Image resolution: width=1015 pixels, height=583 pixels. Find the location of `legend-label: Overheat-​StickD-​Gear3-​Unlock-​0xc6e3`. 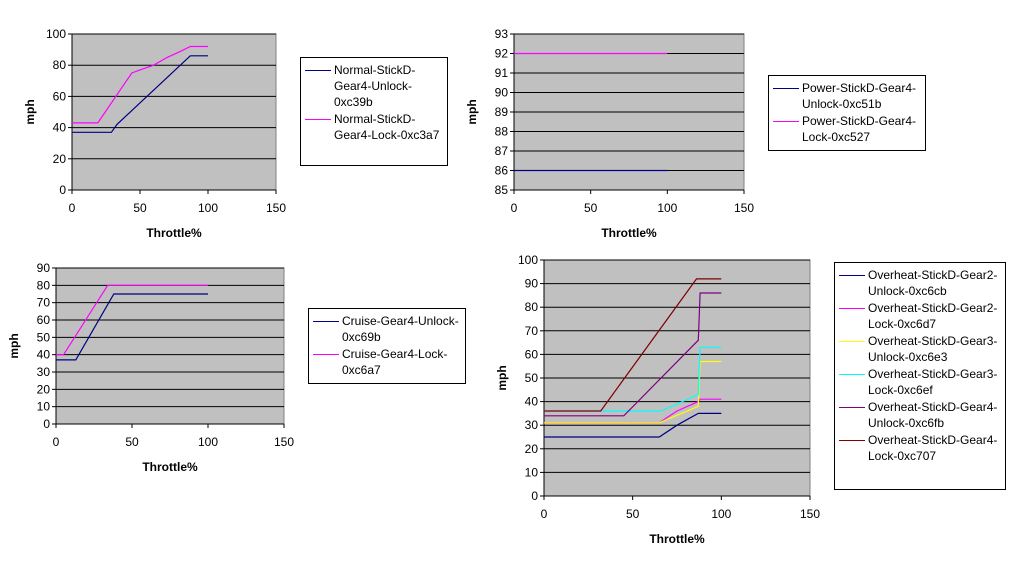

legend-label: Overheat-​StickD-​Gear3-​Unlock-​0xc6e3 is located at coordinates (933, 349).